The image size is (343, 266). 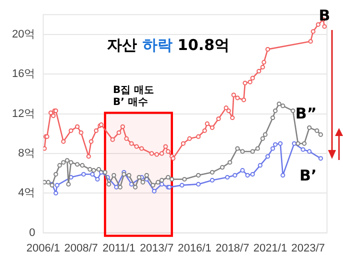 I want to click on y-tick-label: 20억, so click(x=24, y=34).